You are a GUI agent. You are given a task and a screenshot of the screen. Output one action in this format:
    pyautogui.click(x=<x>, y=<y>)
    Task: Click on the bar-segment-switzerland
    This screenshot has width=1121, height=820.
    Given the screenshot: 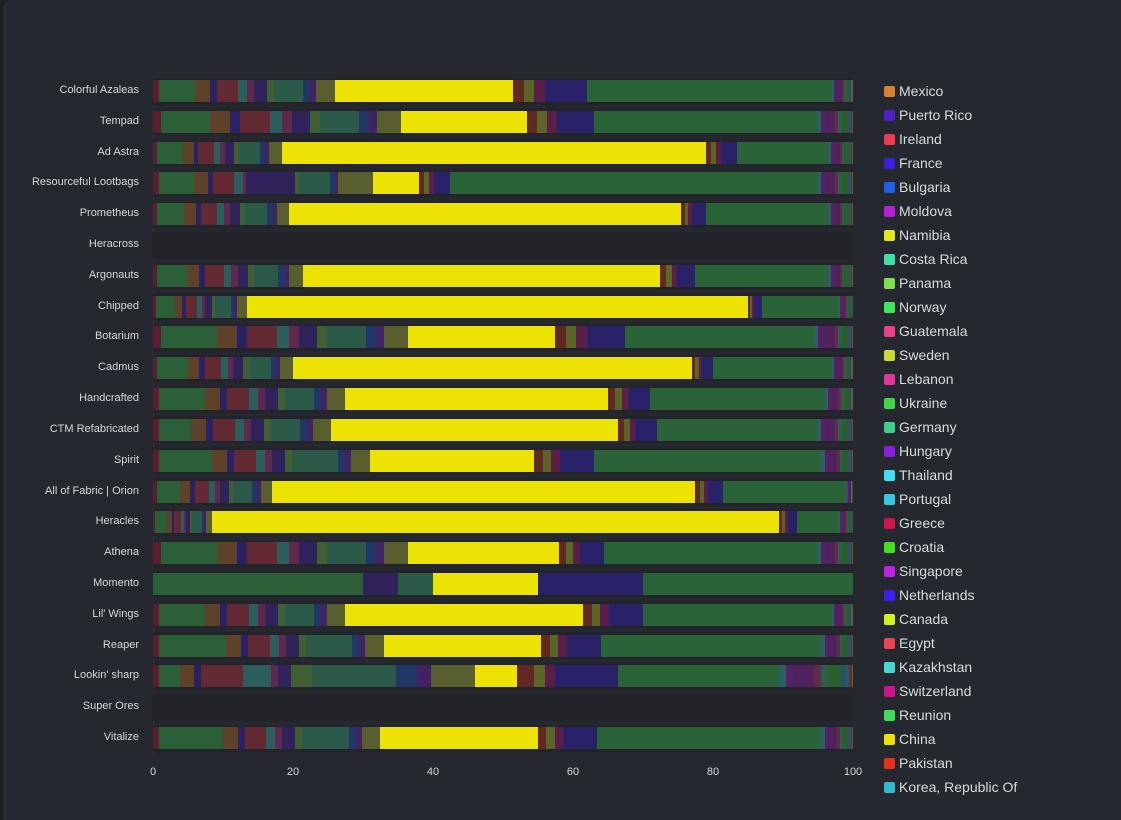 What is the action you would take?
    pyautogui.click(x=786, y=522)
    